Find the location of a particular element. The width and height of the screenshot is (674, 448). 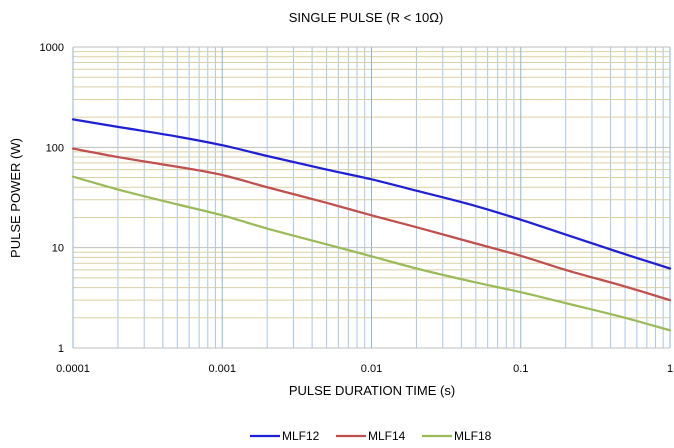

y-tick-label: 100 is located at coordinates (55, 148).